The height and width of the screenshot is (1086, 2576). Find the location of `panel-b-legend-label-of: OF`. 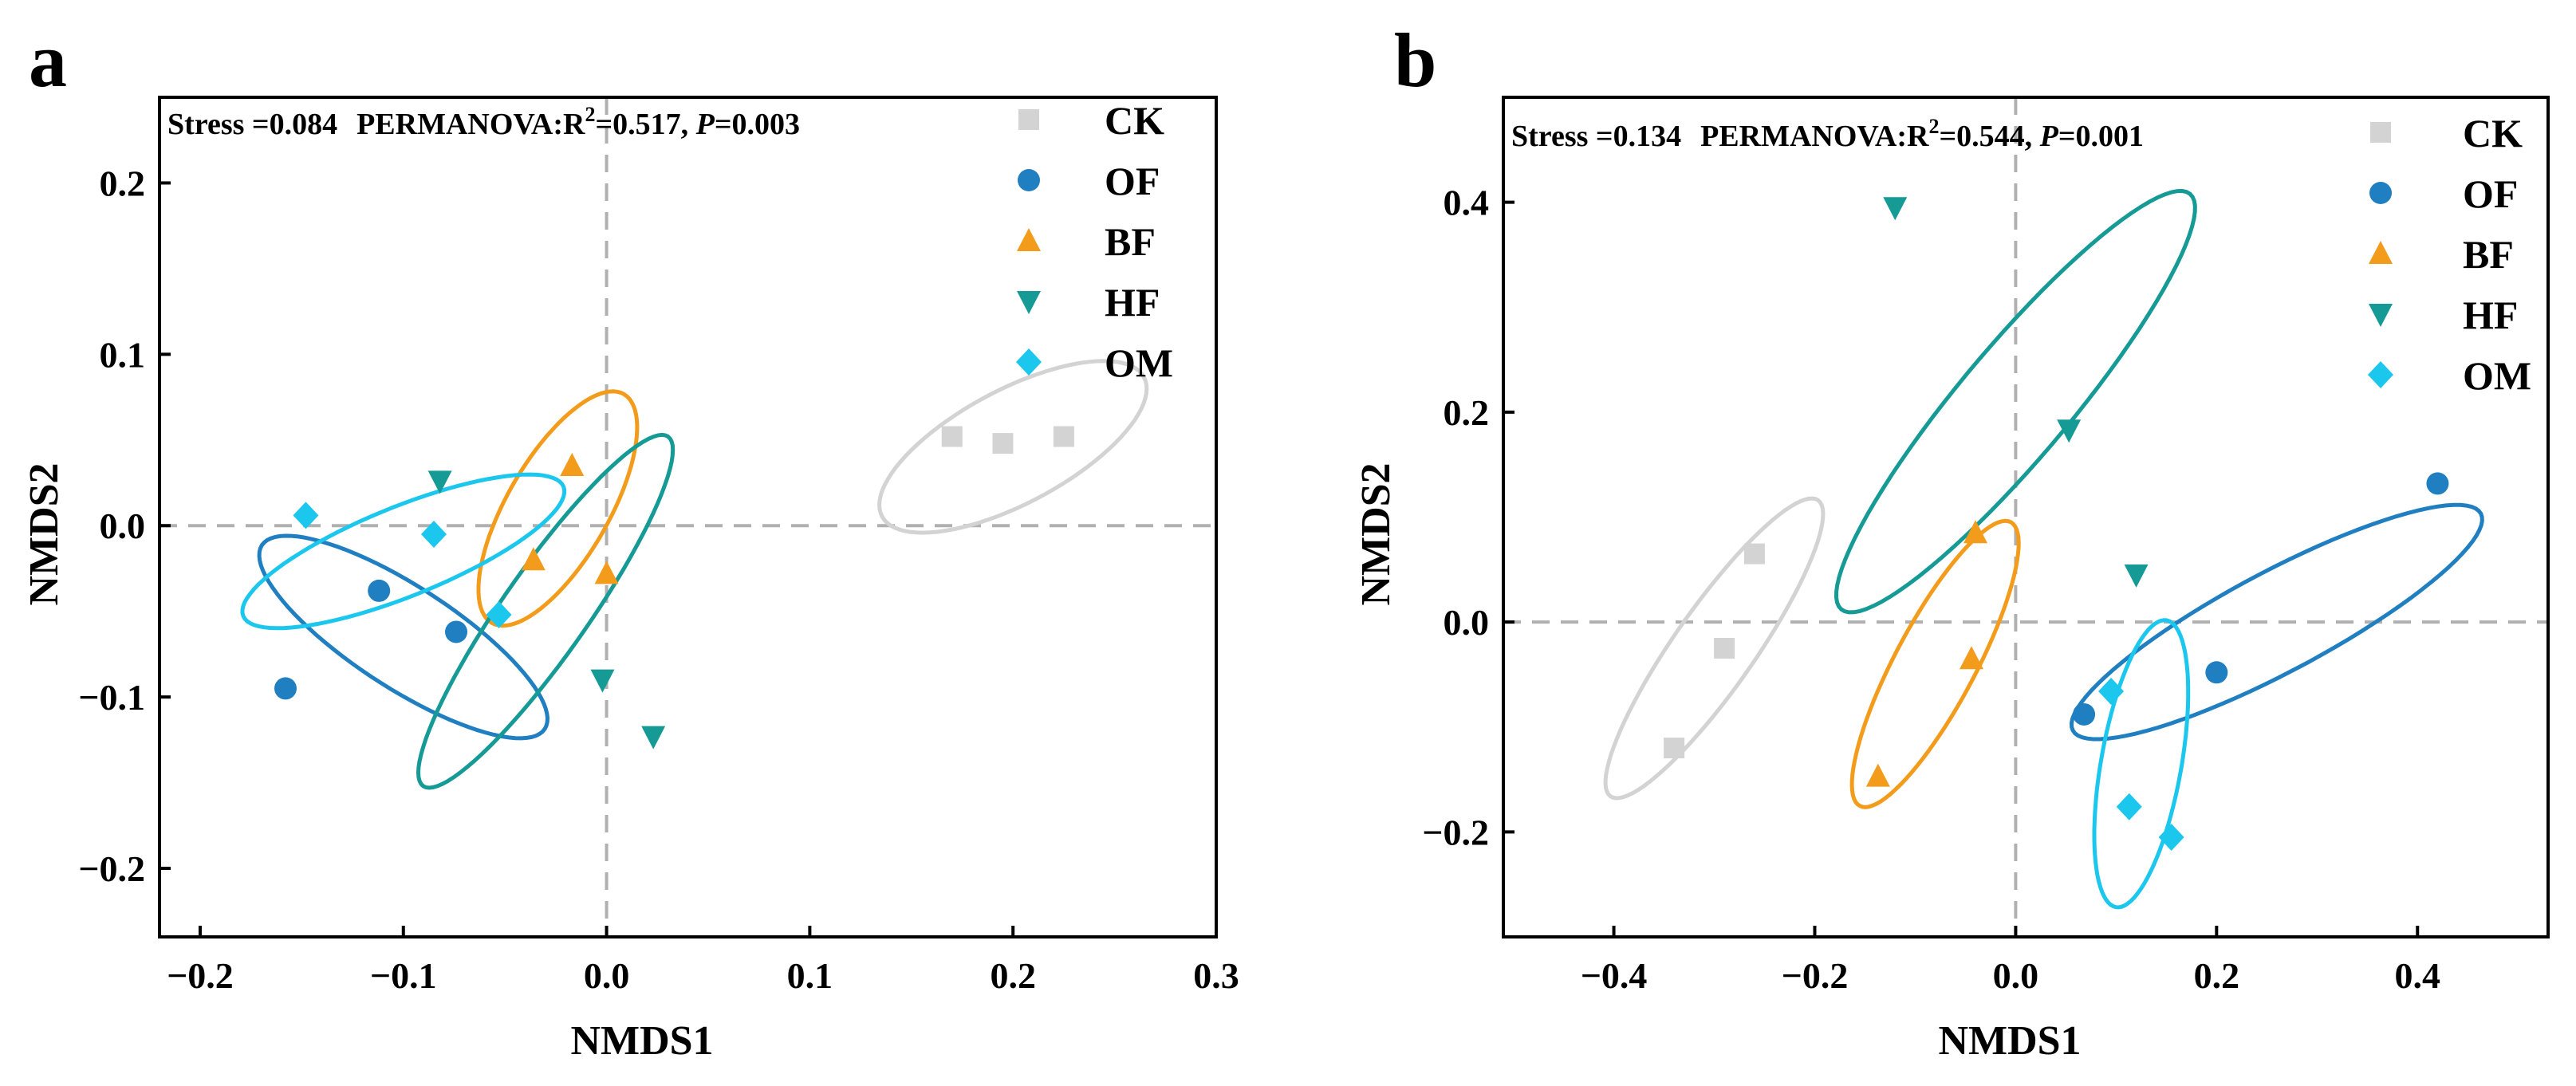

panel-b-legend-label-of: OF is located at coordinates (2490, 193).